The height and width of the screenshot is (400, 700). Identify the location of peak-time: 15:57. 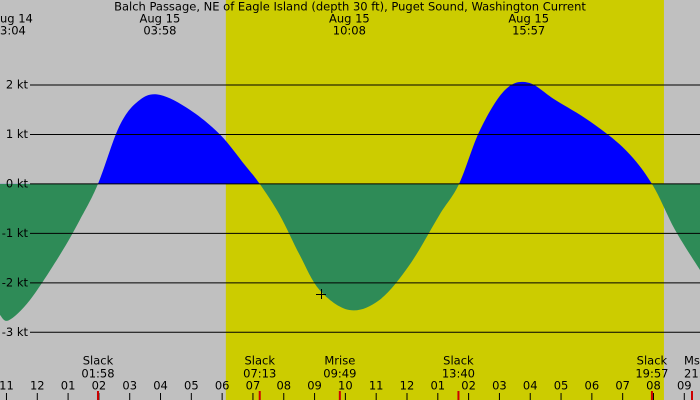
(528, 31).